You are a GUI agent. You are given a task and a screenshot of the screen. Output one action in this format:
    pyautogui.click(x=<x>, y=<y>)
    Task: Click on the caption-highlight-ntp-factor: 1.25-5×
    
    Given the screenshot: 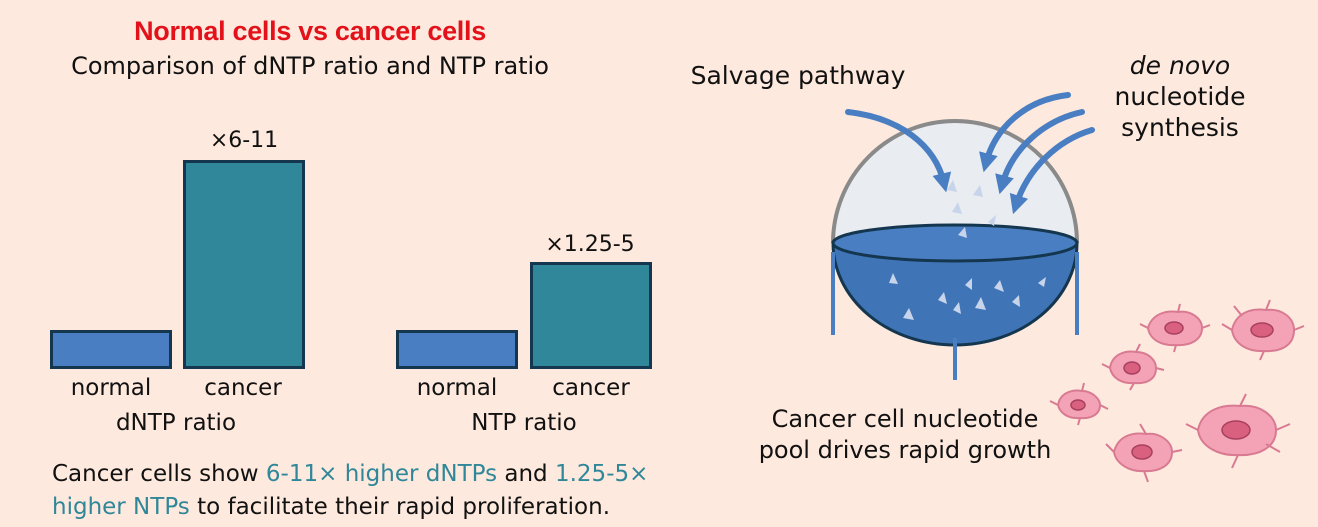 What is the action you would take?
    pyautogui.click(x=601, y=474)
    